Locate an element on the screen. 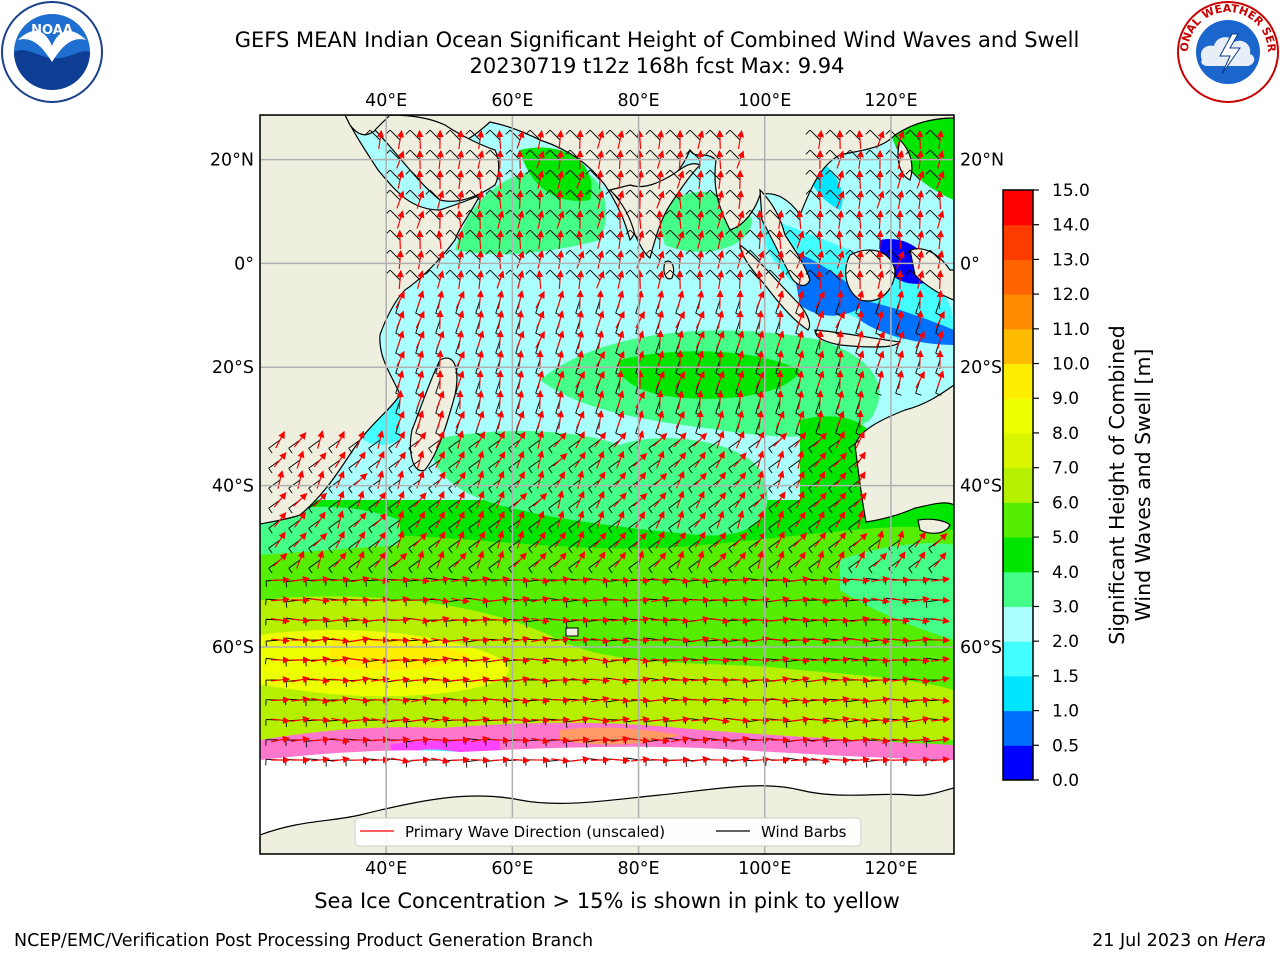 Image resolution: width=1280 pixels, height=960 pixels. sulawesi is located at coordinates (931, 274).